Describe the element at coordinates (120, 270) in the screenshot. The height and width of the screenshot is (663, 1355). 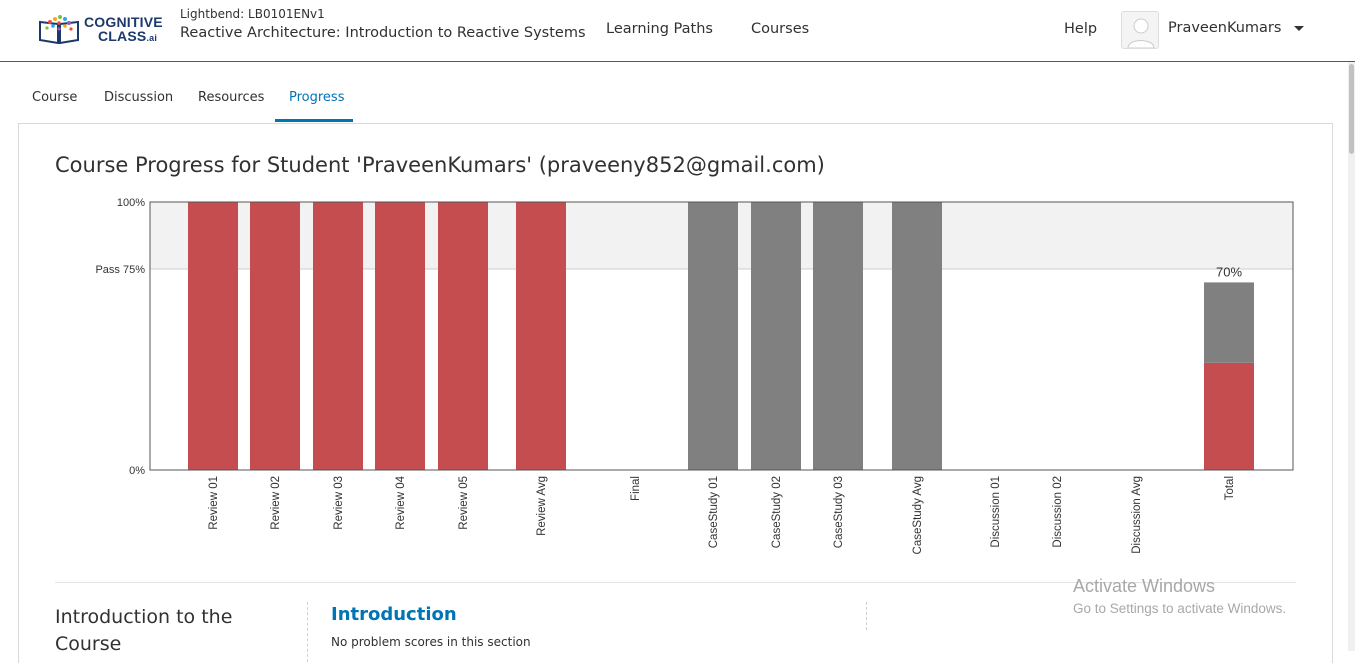
I see `y-tick-label-75: Pass 75%` at that location.